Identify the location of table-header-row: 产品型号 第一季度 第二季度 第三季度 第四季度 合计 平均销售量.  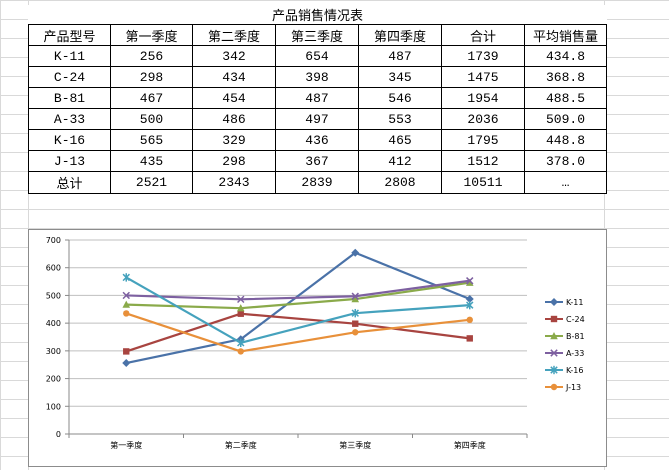
(317, 35).